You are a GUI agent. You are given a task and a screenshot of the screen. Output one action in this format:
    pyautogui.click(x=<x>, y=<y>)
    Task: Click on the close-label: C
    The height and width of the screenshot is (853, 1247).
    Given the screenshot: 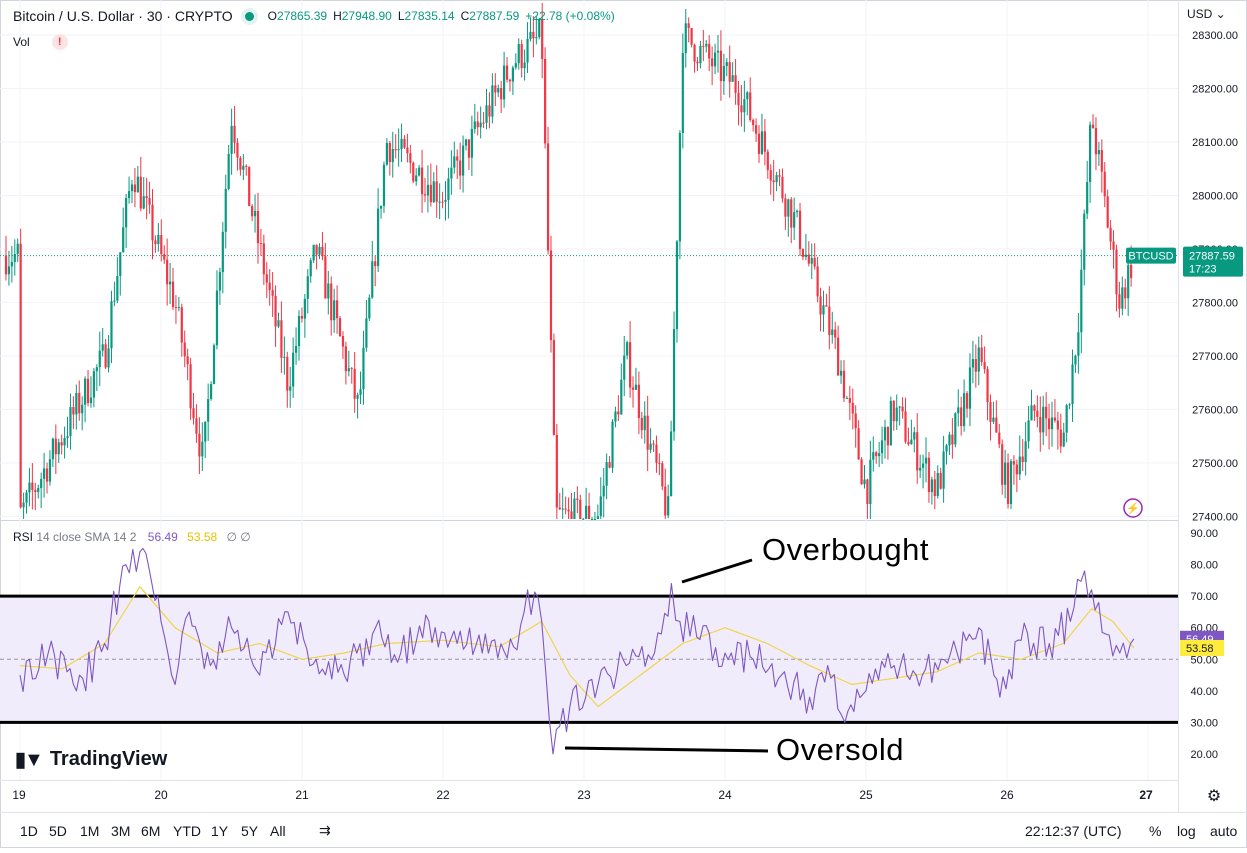 What is the action you would take?
    pyautogui.click(x=465, y=16)
    